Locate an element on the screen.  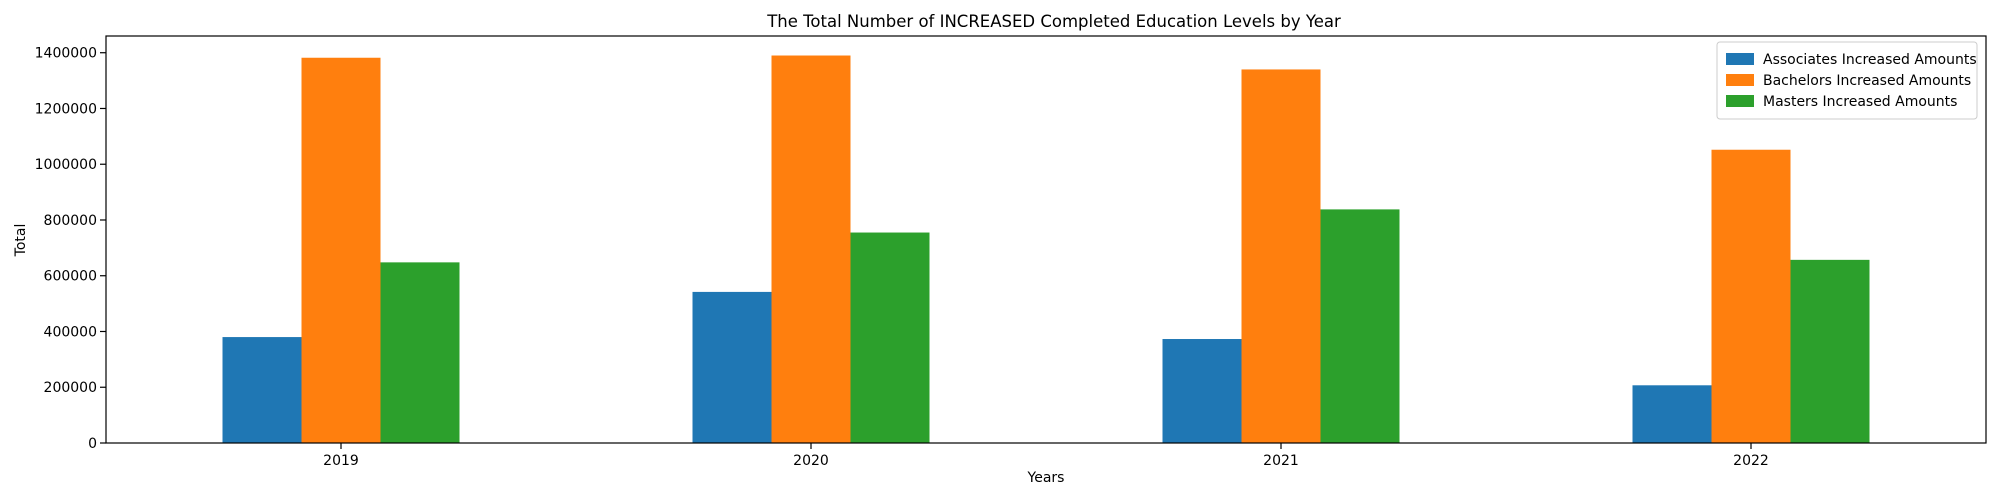
legend-label: Masters Increased Amounts is located at coordinates (1860, 102).